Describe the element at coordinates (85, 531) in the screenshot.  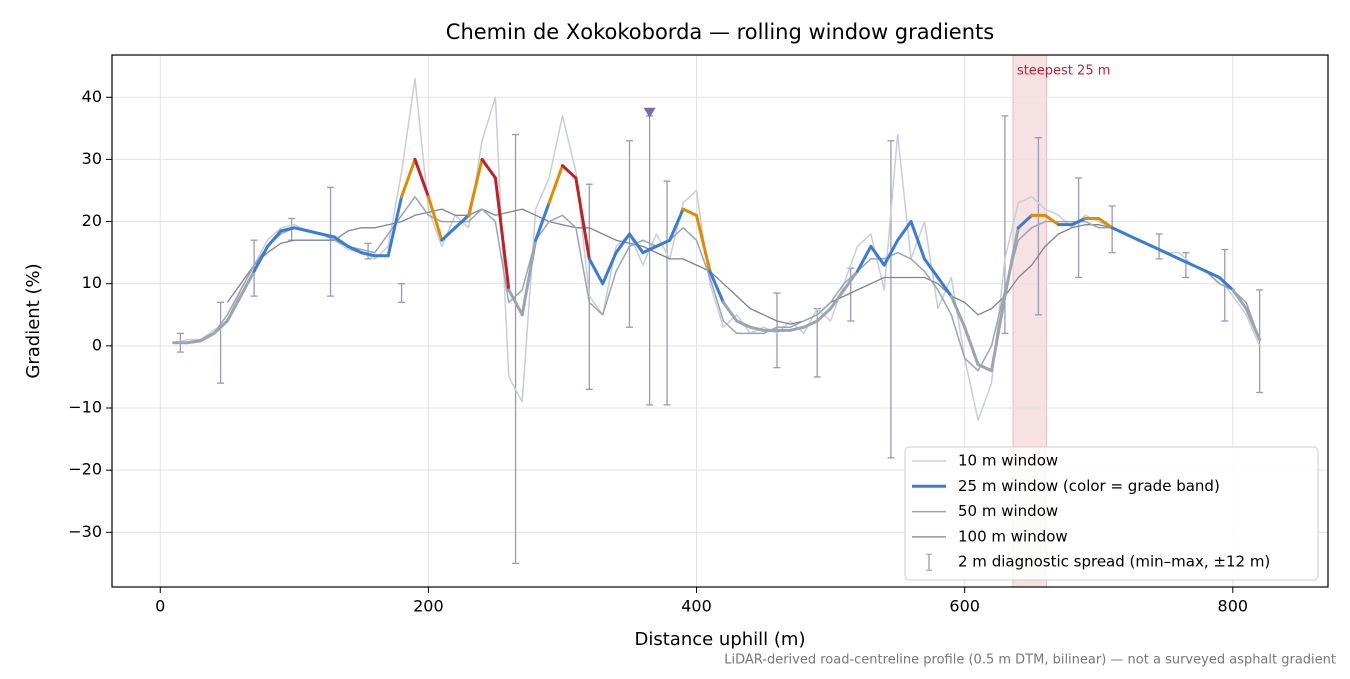
I see `y-tick-label: −30` at that location.